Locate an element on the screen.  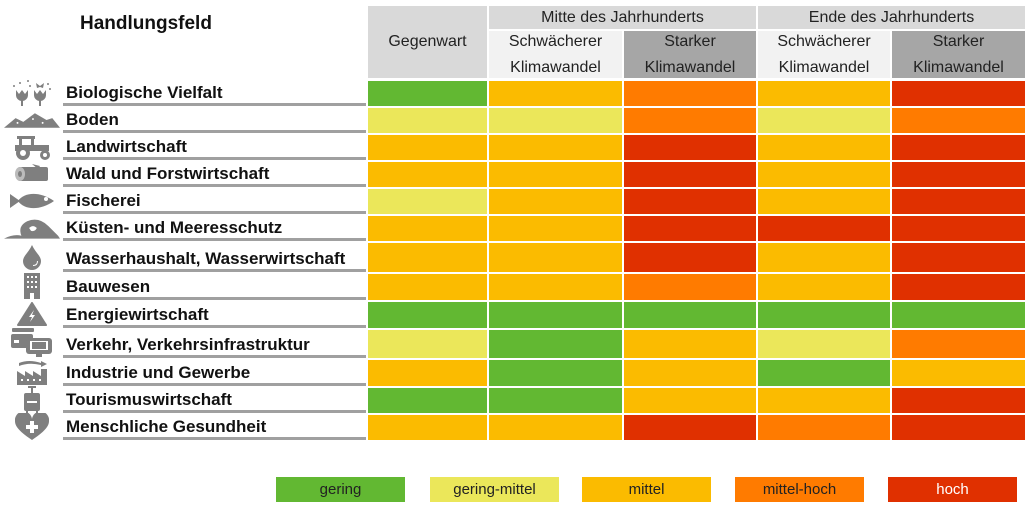
row-label: Industrie und Gewerbe is located at coordinates (214, 372).